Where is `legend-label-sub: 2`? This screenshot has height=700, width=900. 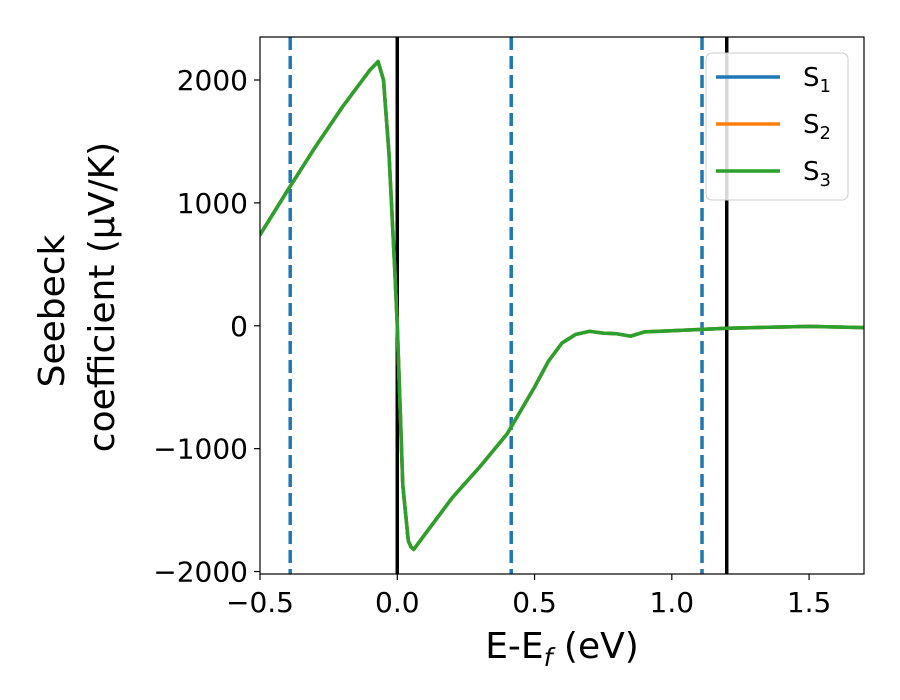
legend-label-sub: 2 is located at coordinates (825, 133).